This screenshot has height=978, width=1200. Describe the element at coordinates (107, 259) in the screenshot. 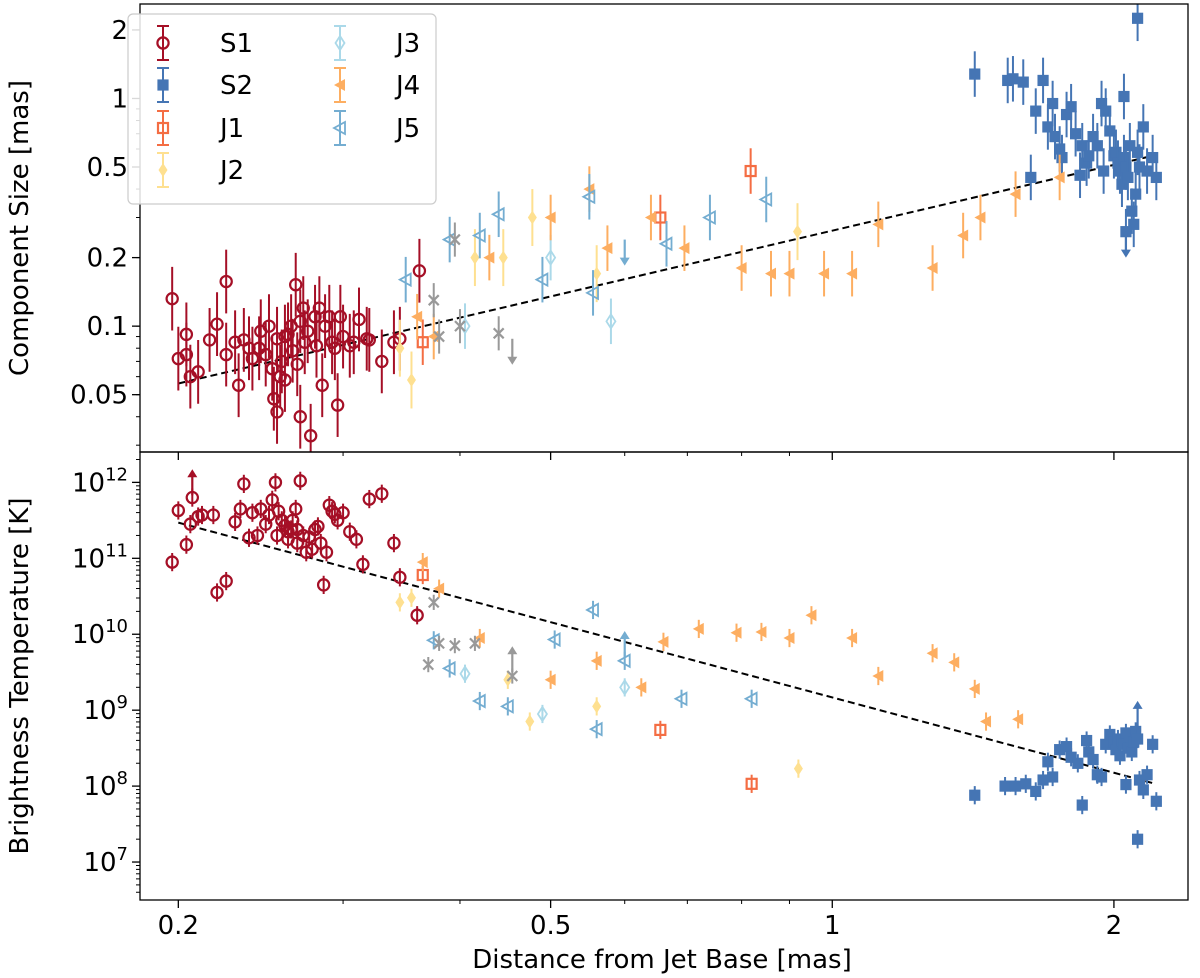

I see `top-y-tick-label: 0.2` at that location.